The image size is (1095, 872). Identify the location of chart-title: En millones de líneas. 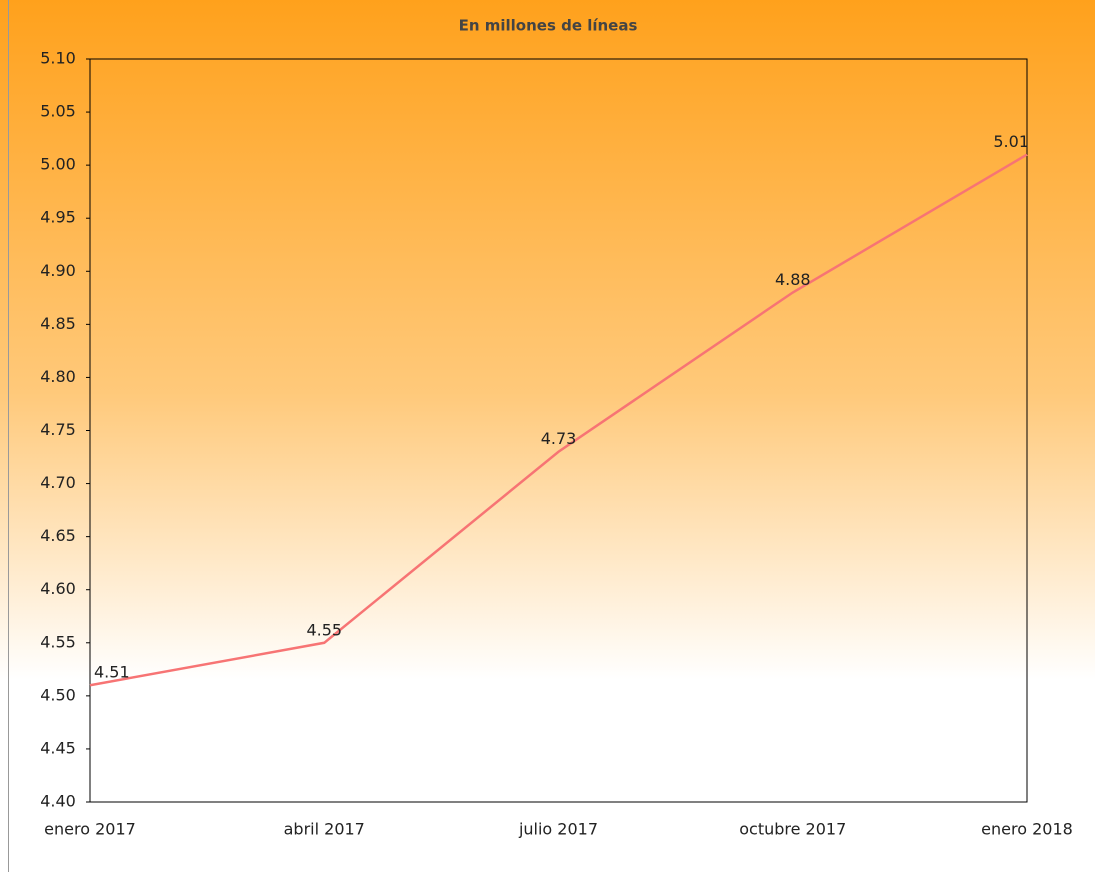
(548, 26).